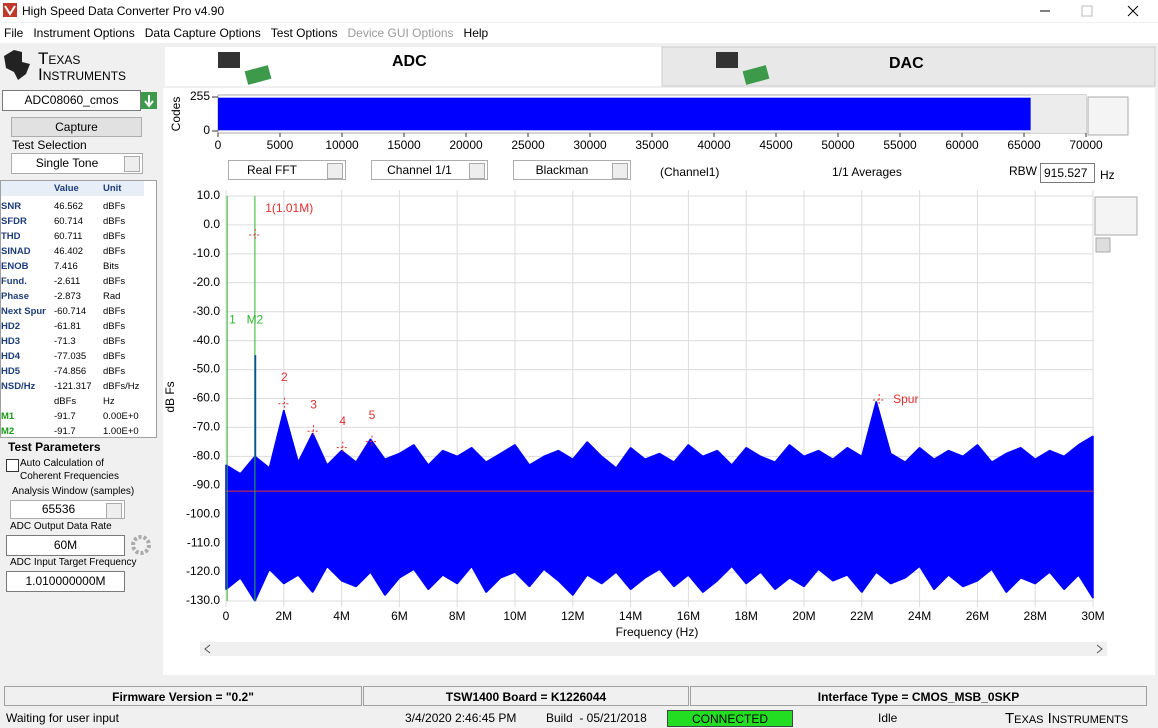  I want to click on y-tick-label: -100.0, so click(203, 513).